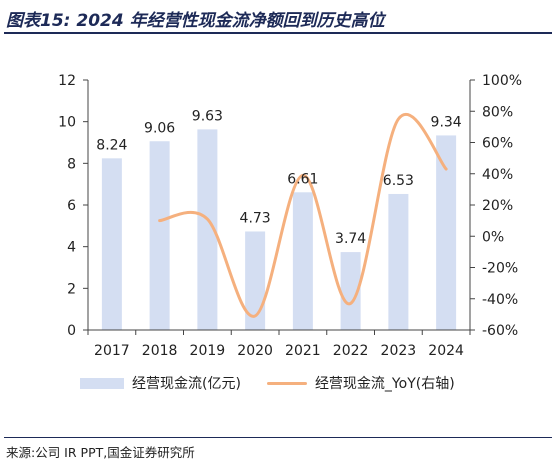  What do you see at coordinates (67, 81) in the screenshot?
I see `y-left-tick-label: 12` at bounding box center [67, 81].